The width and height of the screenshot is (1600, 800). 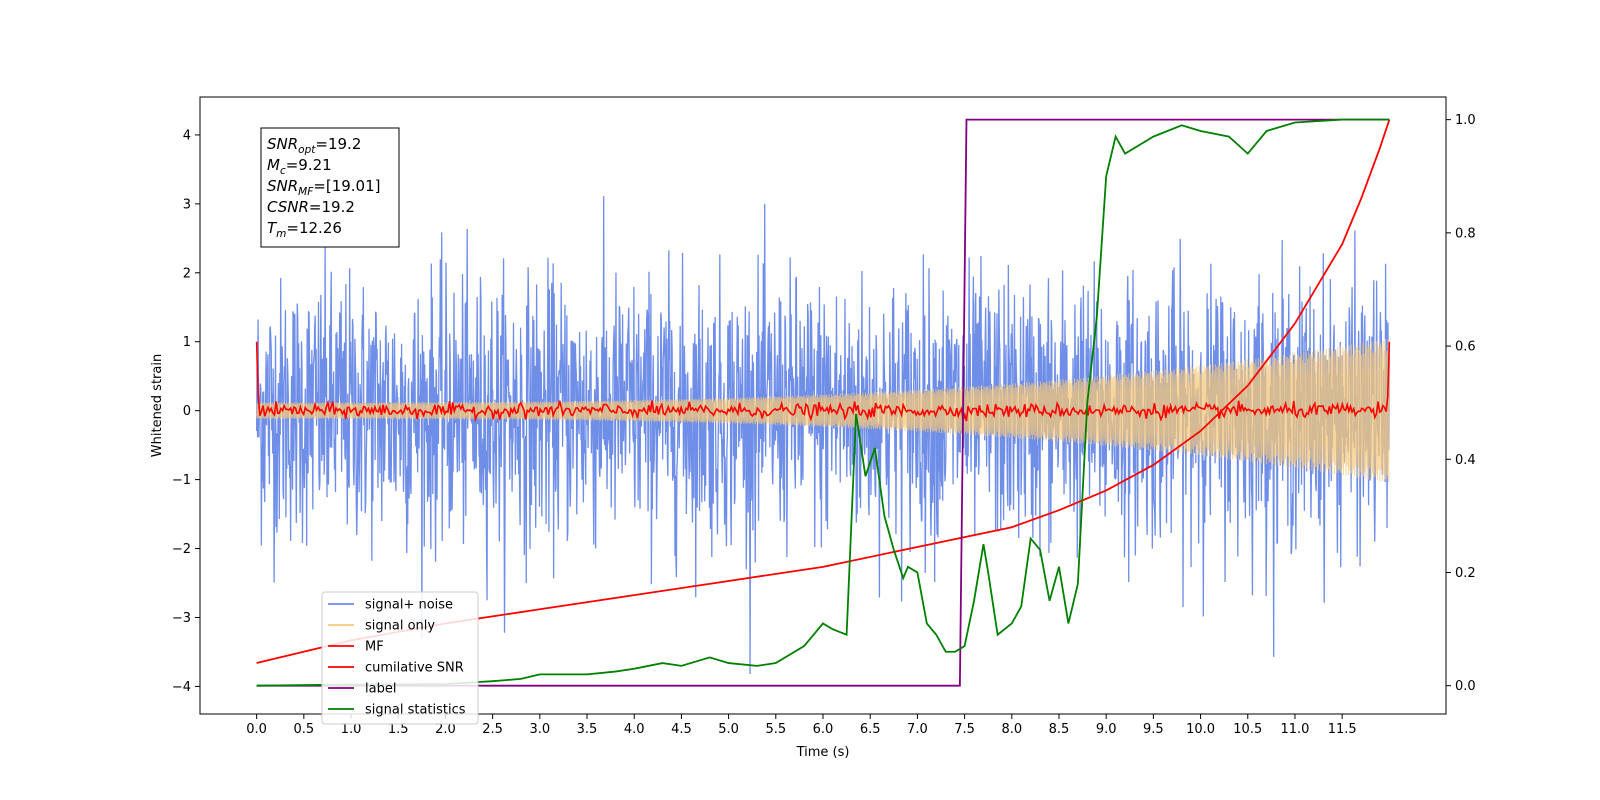 What do you see at coordinates (1011, 729) in the screenshot?
I see `x-tick-label: 8.0` at bounding box center [1011, 729].